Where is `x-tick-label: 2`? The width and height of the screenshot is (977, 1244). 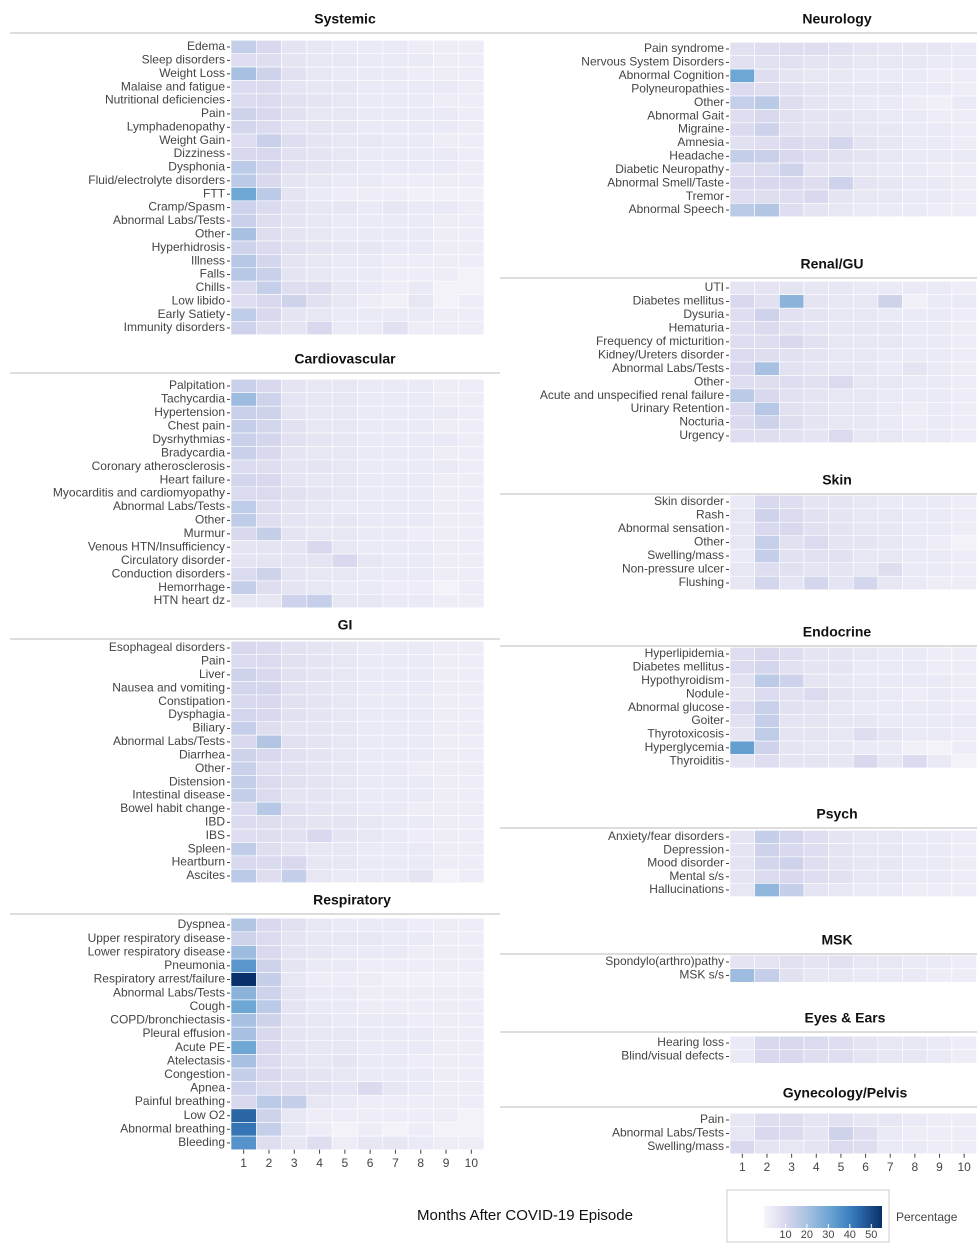
x-tick-label: 2 is located at coordinates (767, 1167).